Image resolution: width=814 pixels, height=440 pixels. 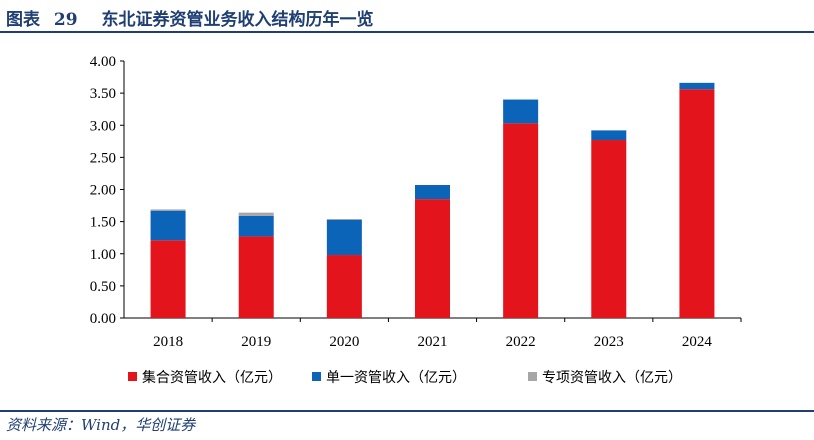 I want to click on figure-title-bar: 图表 29 东北证券资管业务收入结构历年一览, so click(x=407, y=17).